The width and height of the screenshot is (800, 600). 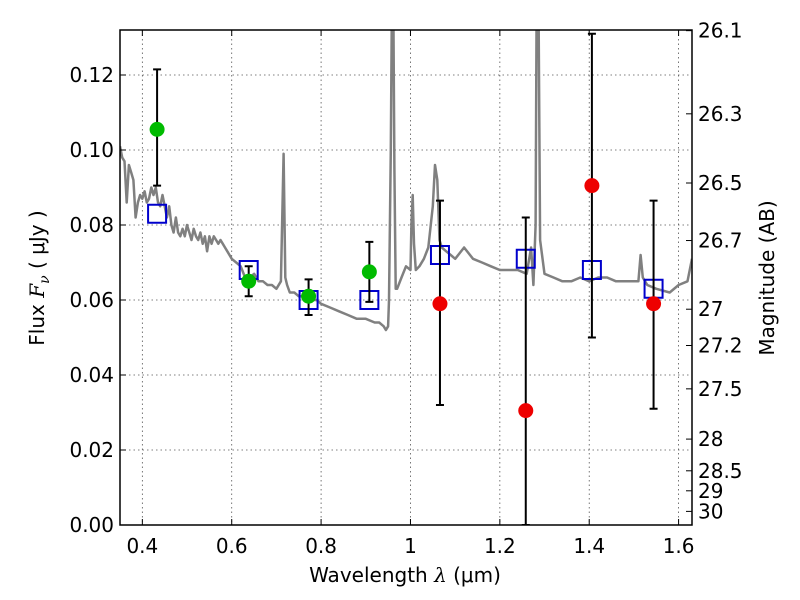 I want to click on y-tick-label: 0.02, so click(x=91, y=450).